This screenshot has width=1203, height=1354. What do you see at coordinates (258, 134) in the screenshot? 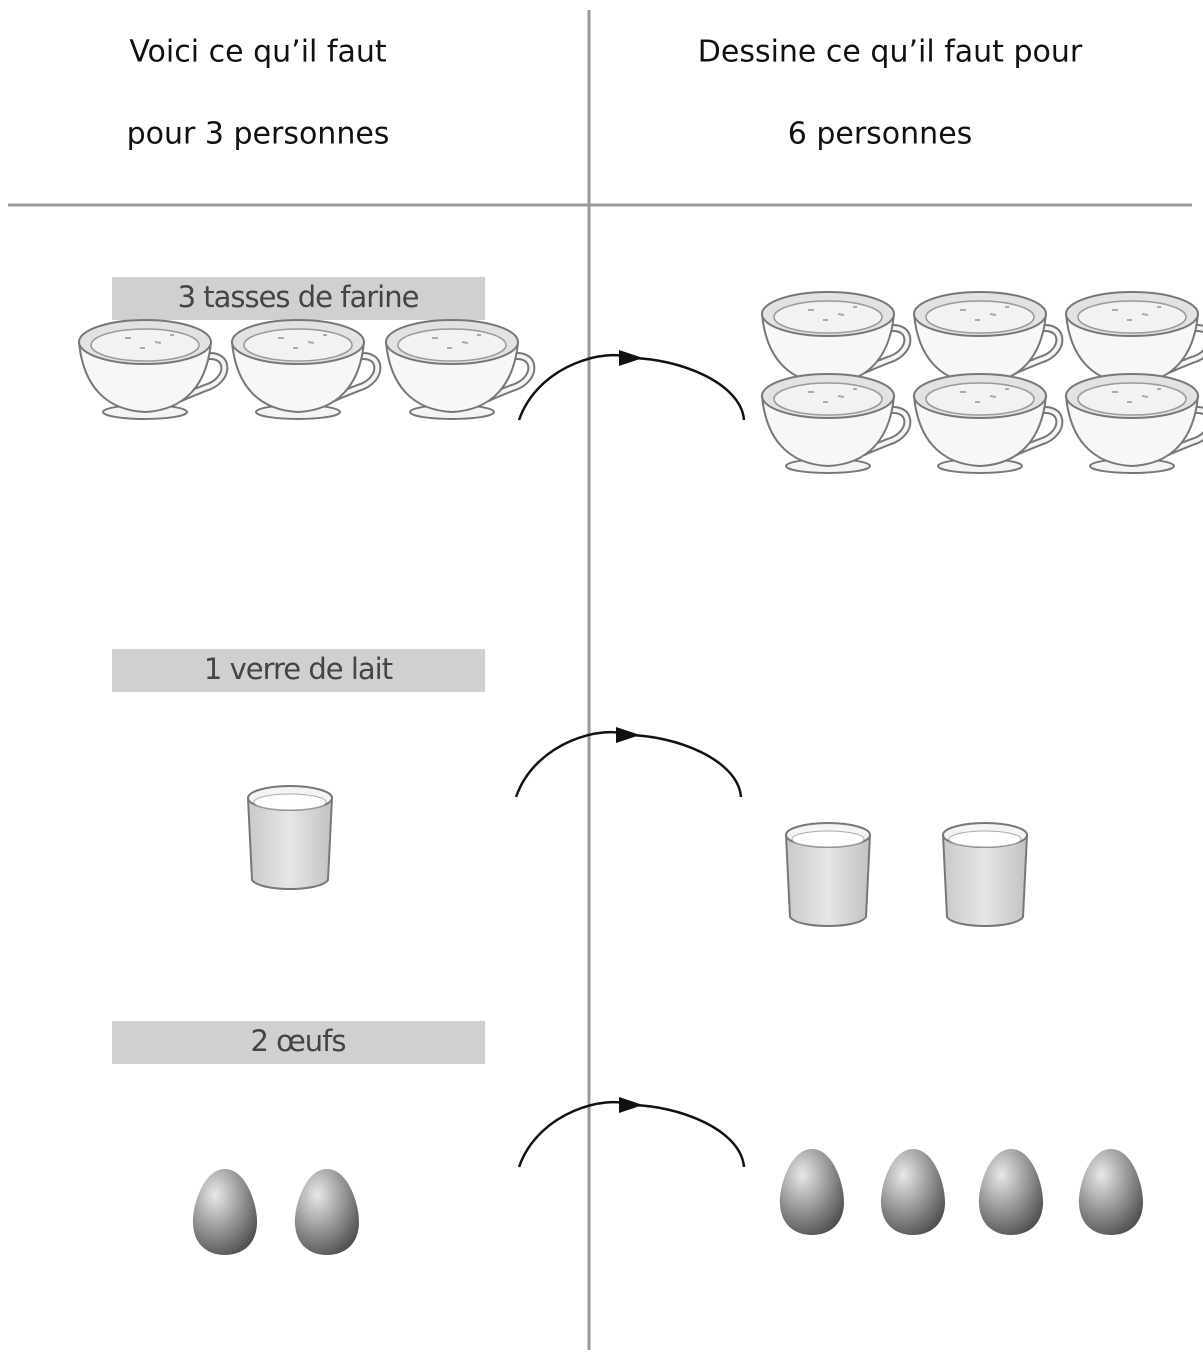
I see `header-left: pour 3 personnes` at bounding box center [258, 134].